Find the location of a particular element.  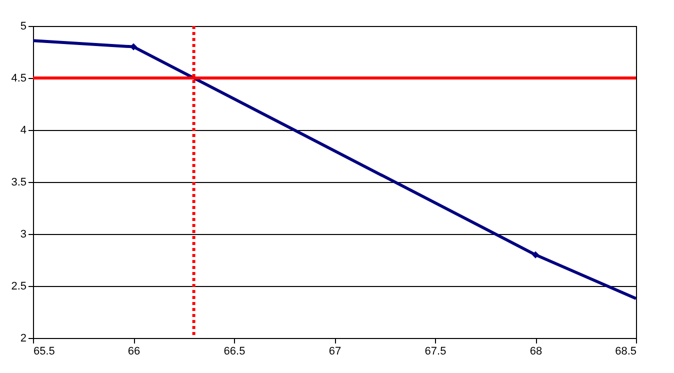

x-tick-label: 66.5 is located at coordinates (235, 352).